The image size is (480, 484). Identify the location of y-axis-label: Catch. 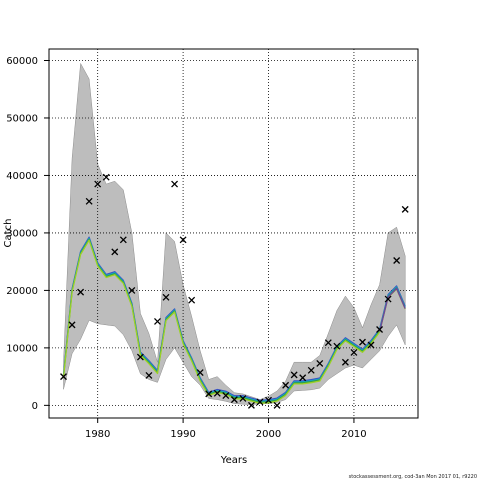
(8, 233).